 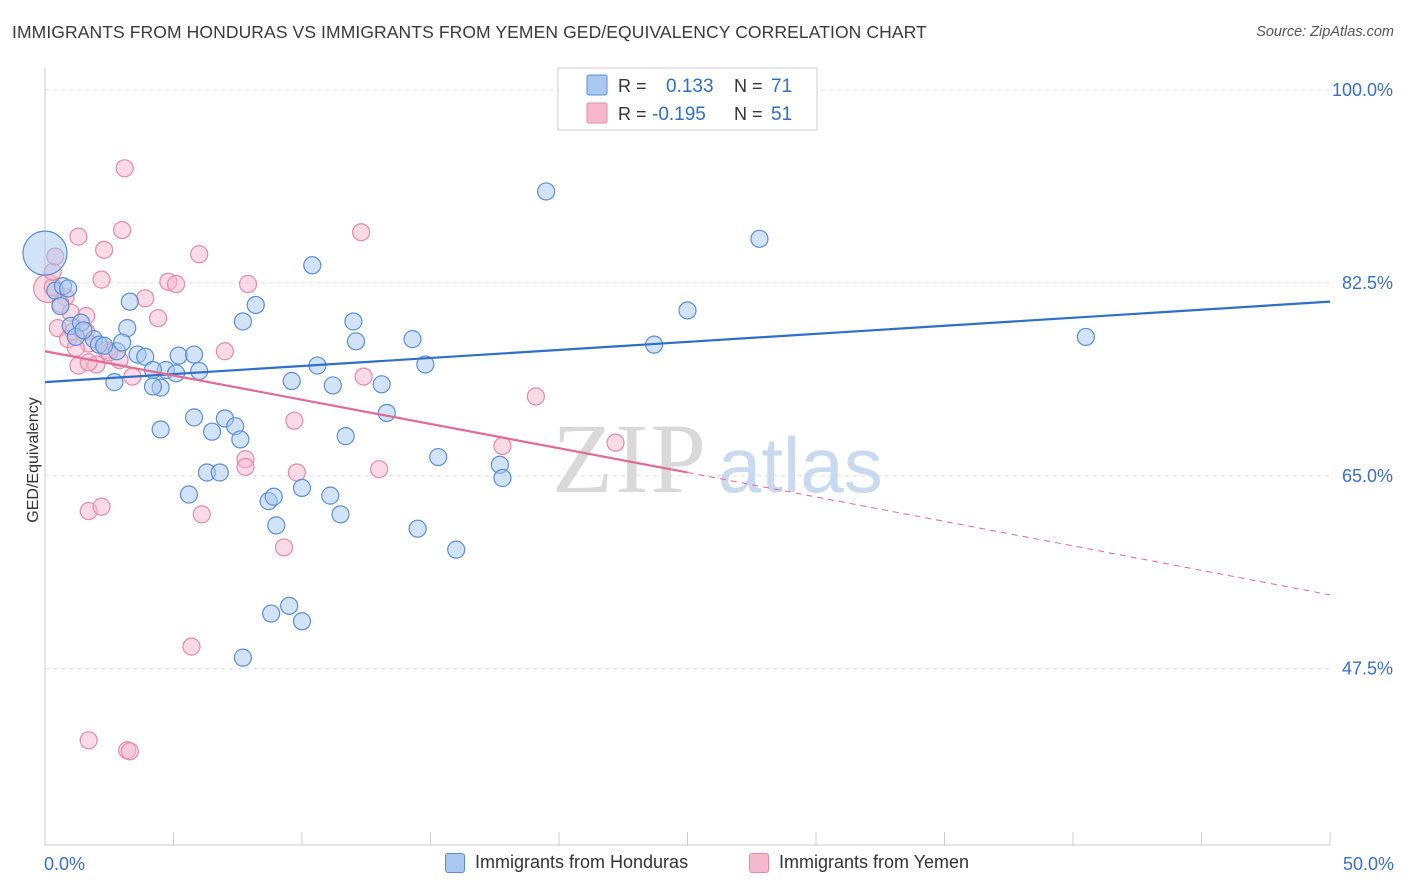 I want to click on y-tick-label: 65.0%, so click(x=1367, y=476).